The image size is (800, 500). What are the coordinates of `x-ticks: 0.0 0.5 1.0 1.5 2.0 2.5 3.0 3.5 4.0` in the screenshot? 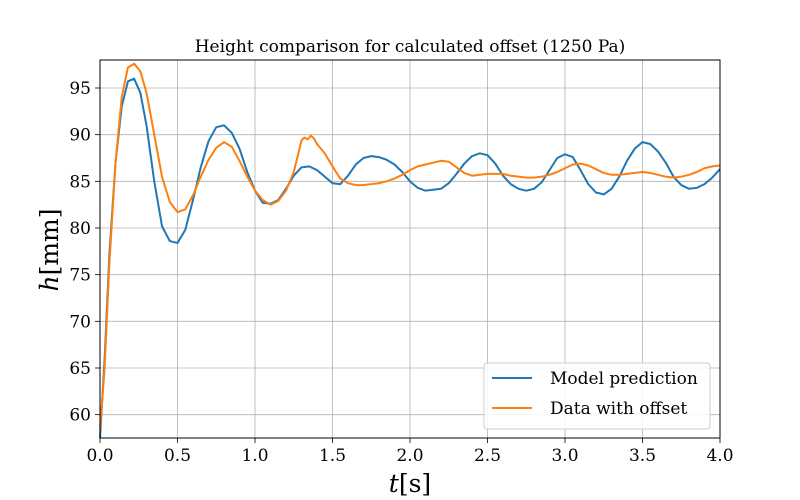 It's located at (410, 452).